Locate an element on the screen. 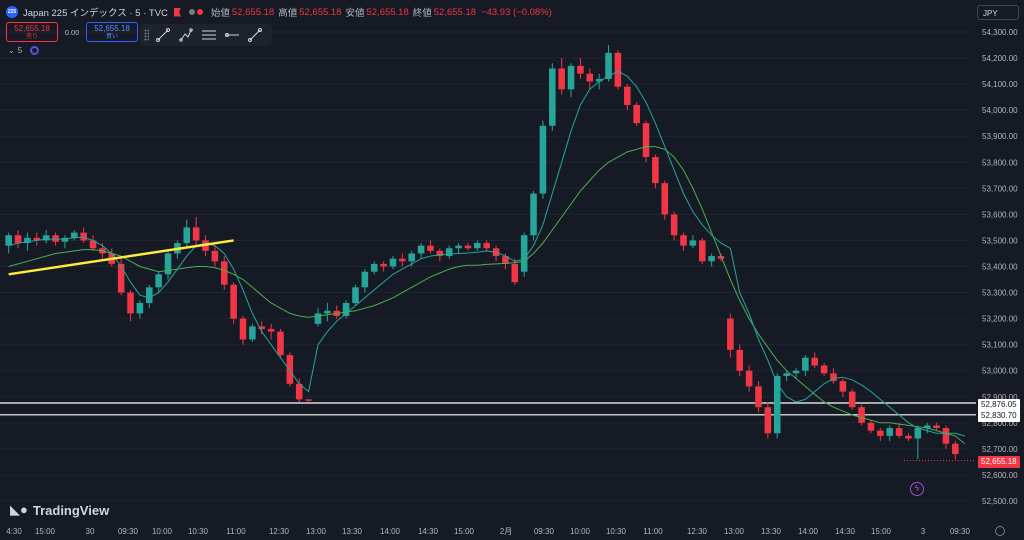 This screenshot has height=540, width=1024. currency-selector: JPY is located at coordinates (998, 12).